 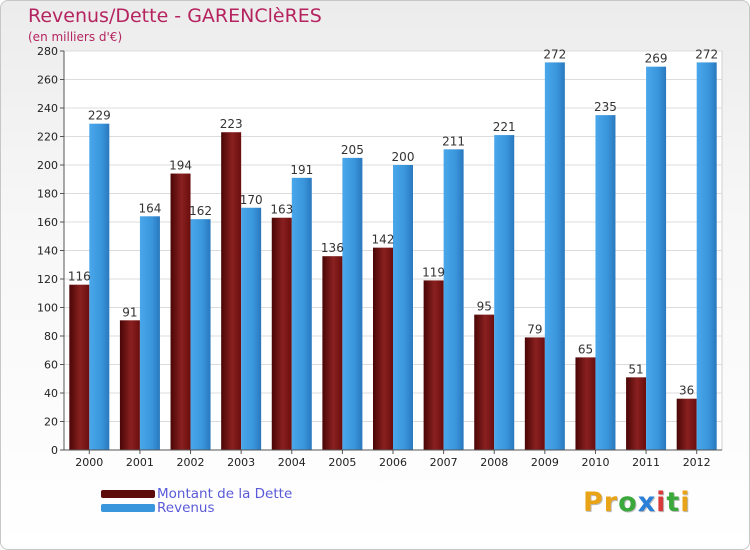 What do you see at coordinates (301, 313) in the screenshot?
I see `bar-revenus-2004` at bounding box center [301, 313].